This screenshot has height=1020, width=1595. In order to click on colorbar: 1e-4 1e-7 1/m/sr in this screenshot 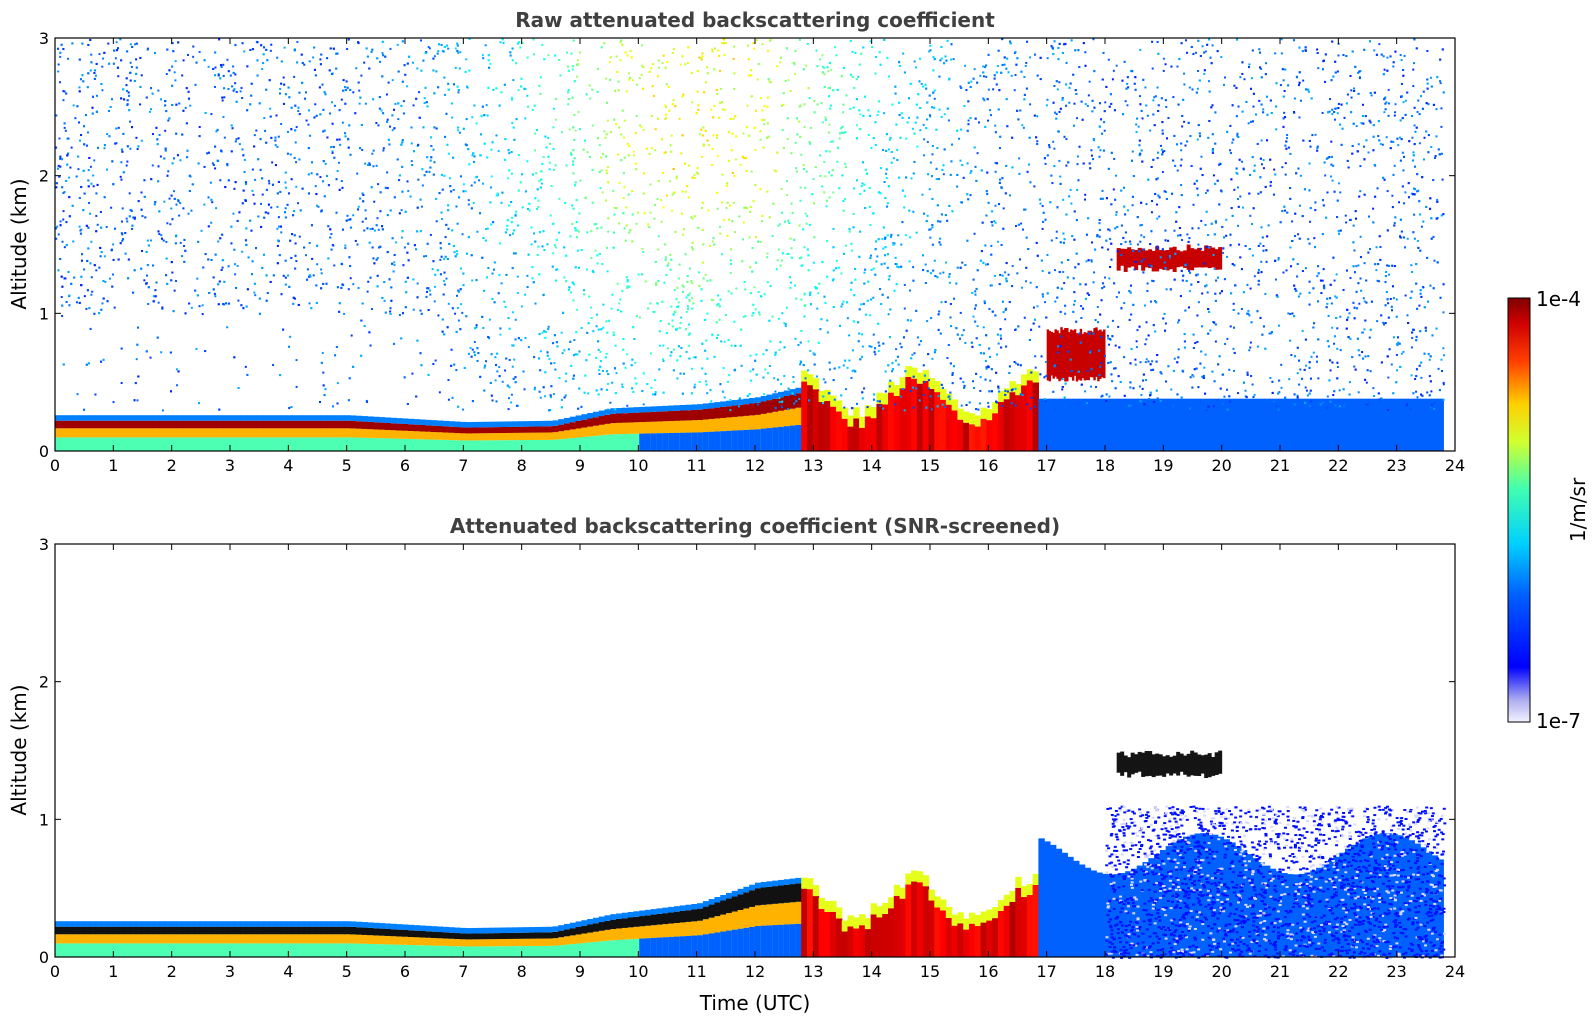, I will do `click(1548, 510)`.